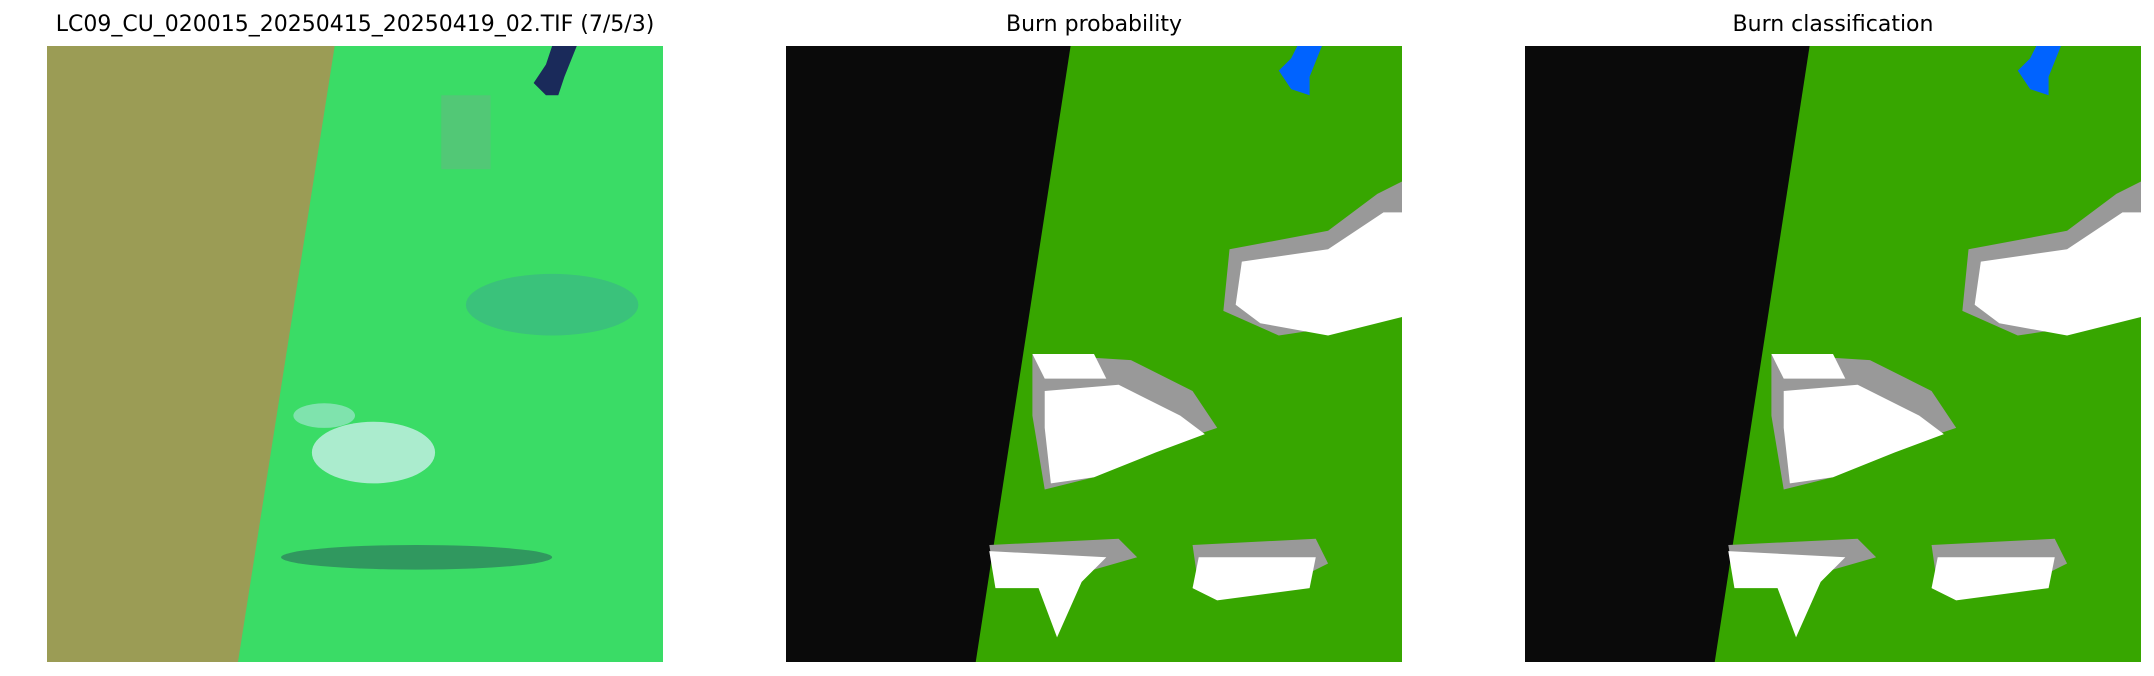  What do you see at coordinates (466, 132) in the screenshot?
I see `urban-area` at bounding box center [466, 132].